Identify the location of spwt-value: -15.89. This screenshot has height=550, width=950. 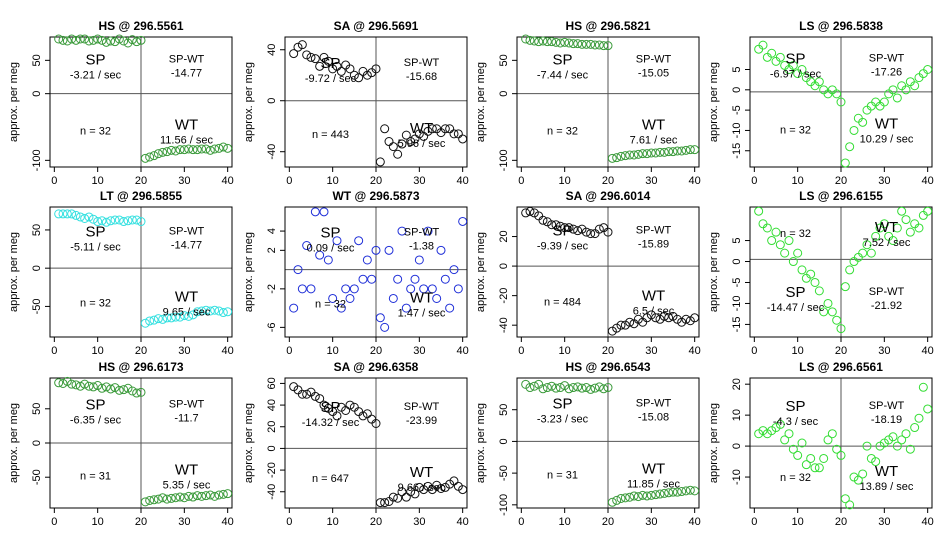
(653, 245).